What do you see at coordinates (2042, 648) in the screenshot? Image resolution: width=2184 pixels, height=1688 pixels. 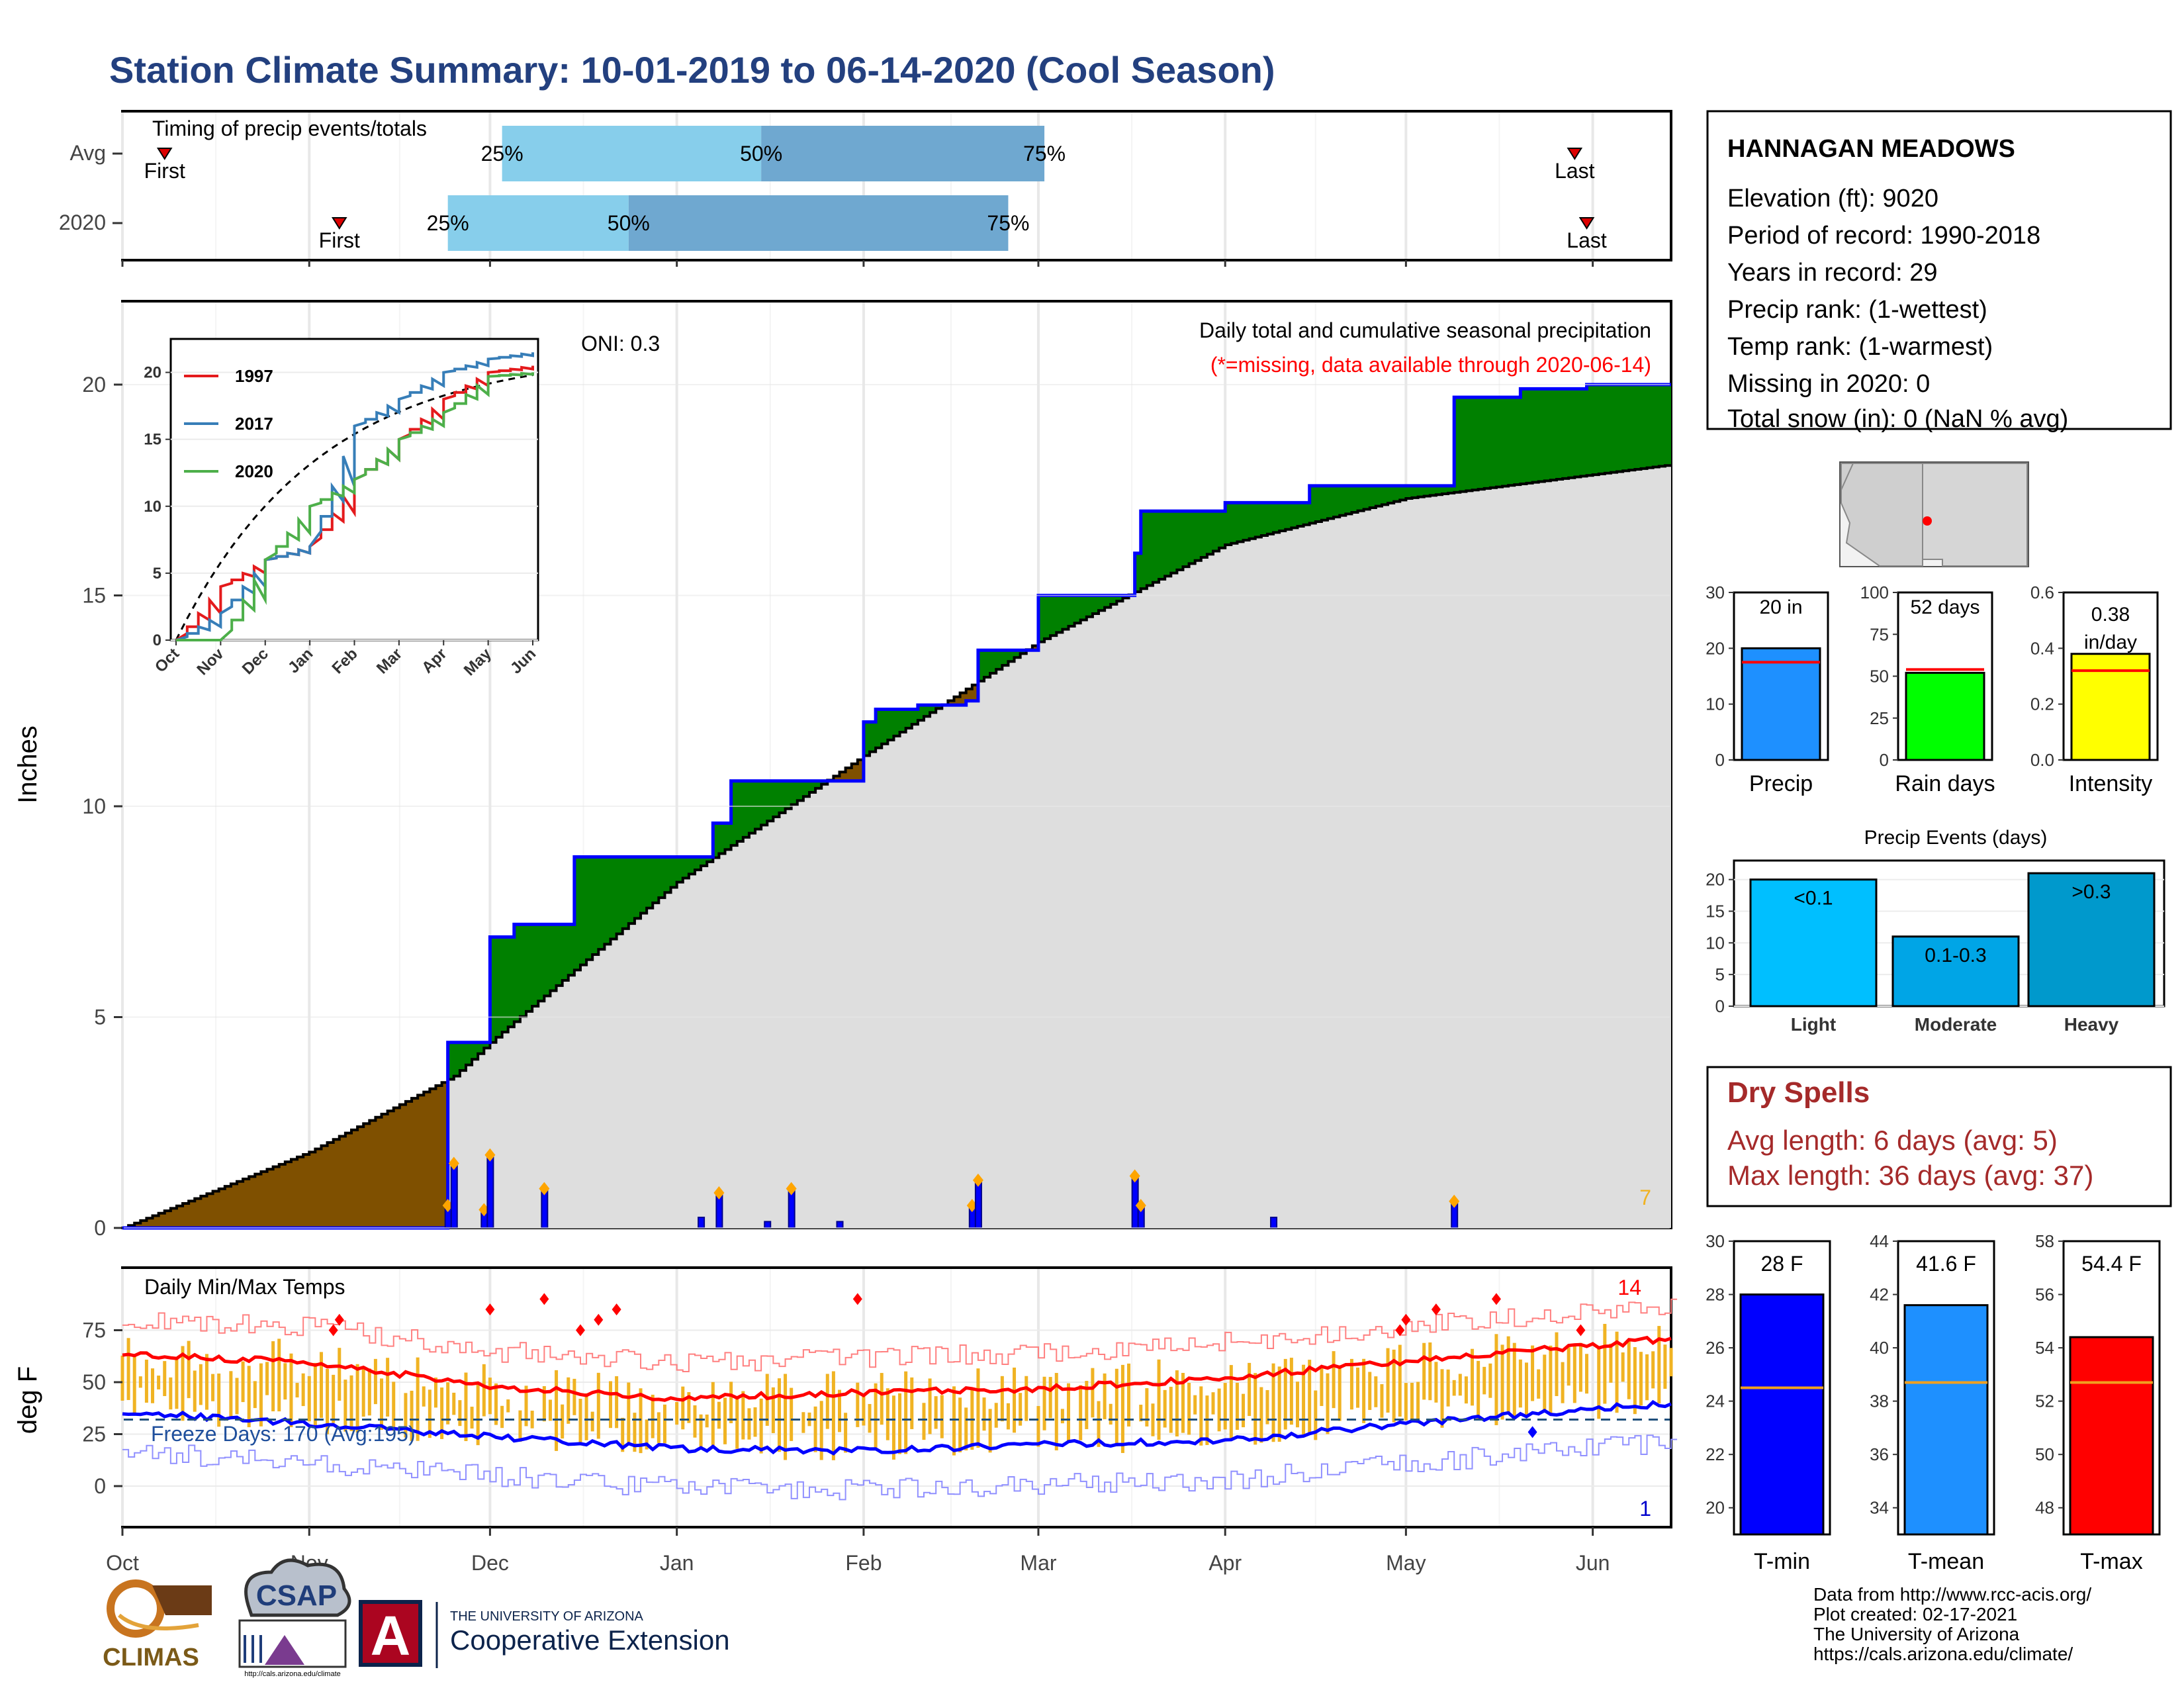 I see `mini-bar-tick-label: 0.4` at bounding box center [2042, 648].